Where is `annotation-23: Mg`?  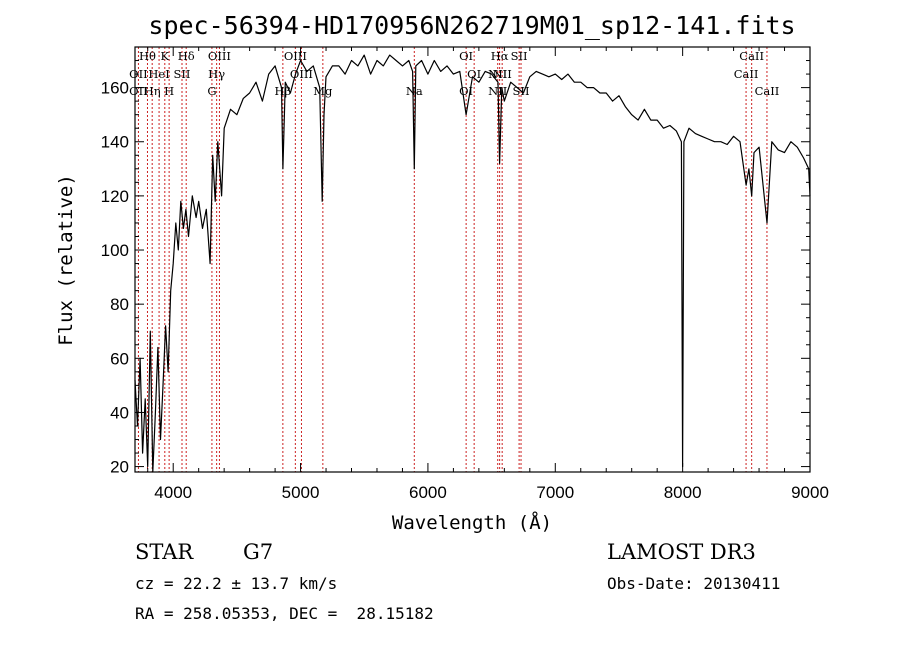
annotation-23: Mg is located at coordinates (323, 91).